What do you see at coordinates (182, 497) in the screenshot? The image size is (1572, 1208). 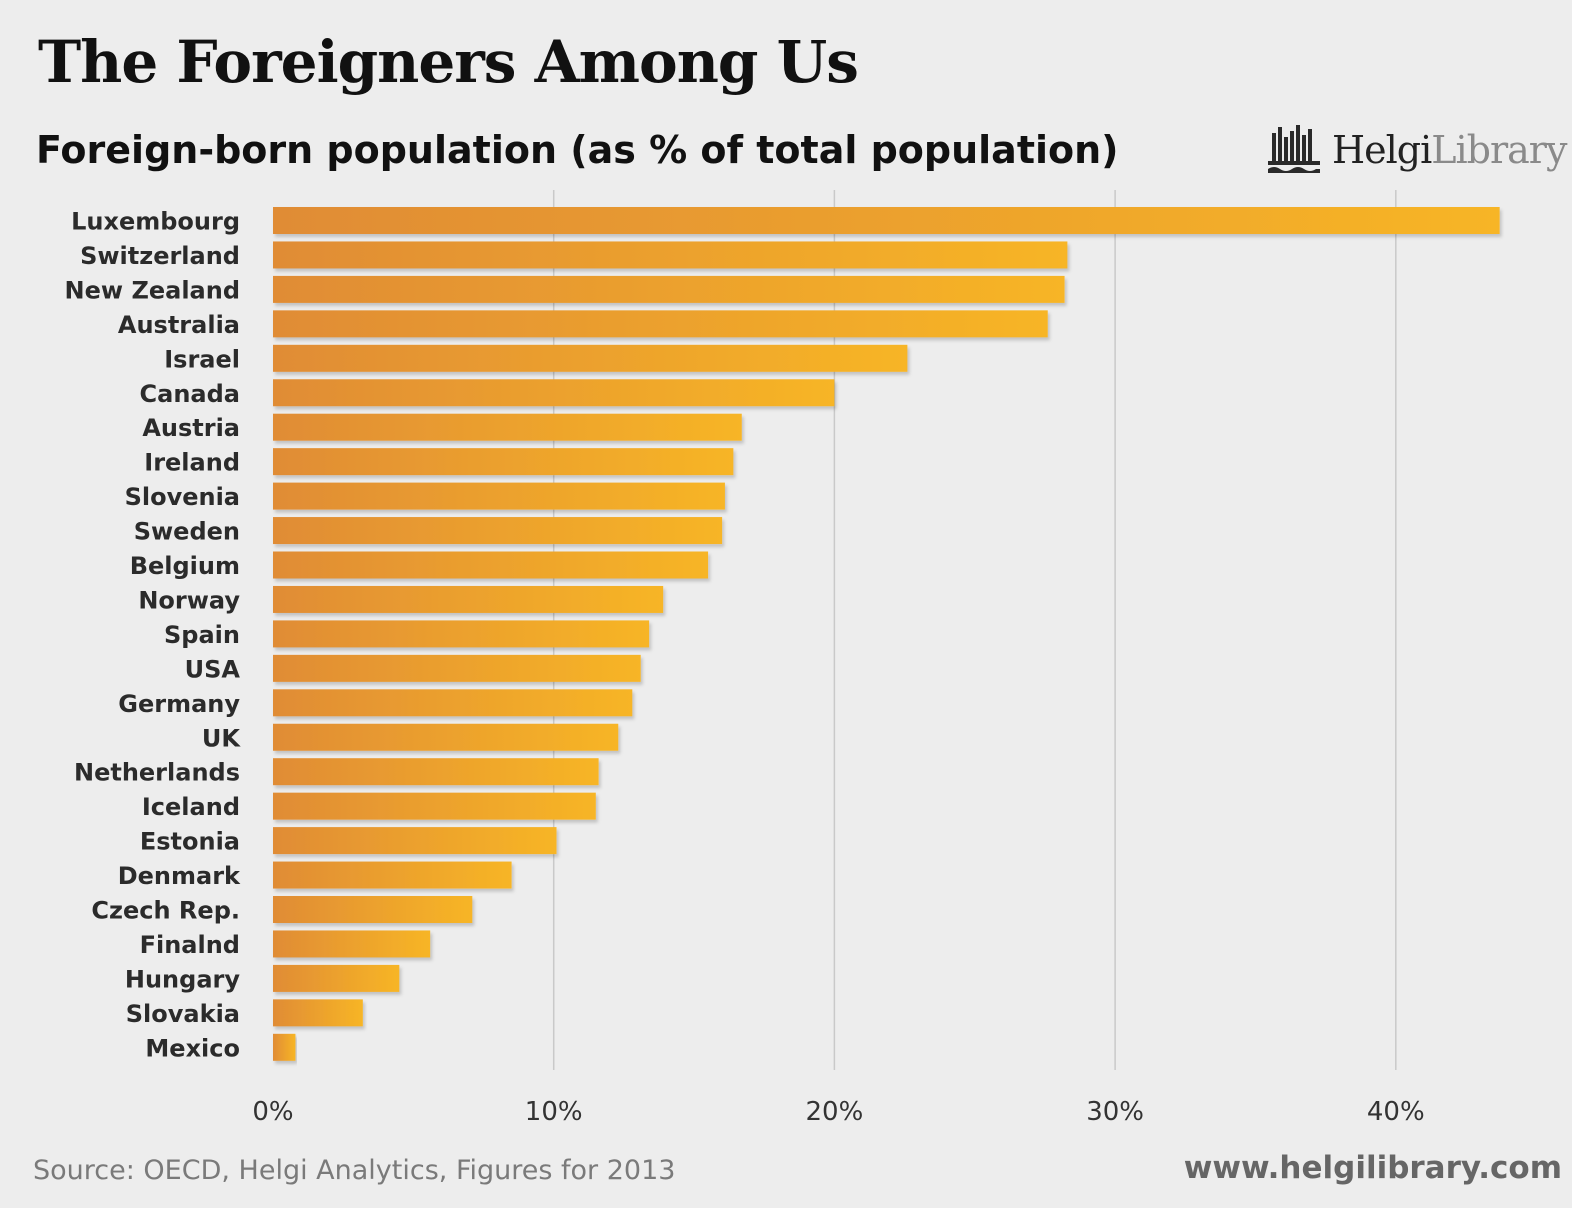 I see `category-label: Slovenia` at bounding box center [182, 497].